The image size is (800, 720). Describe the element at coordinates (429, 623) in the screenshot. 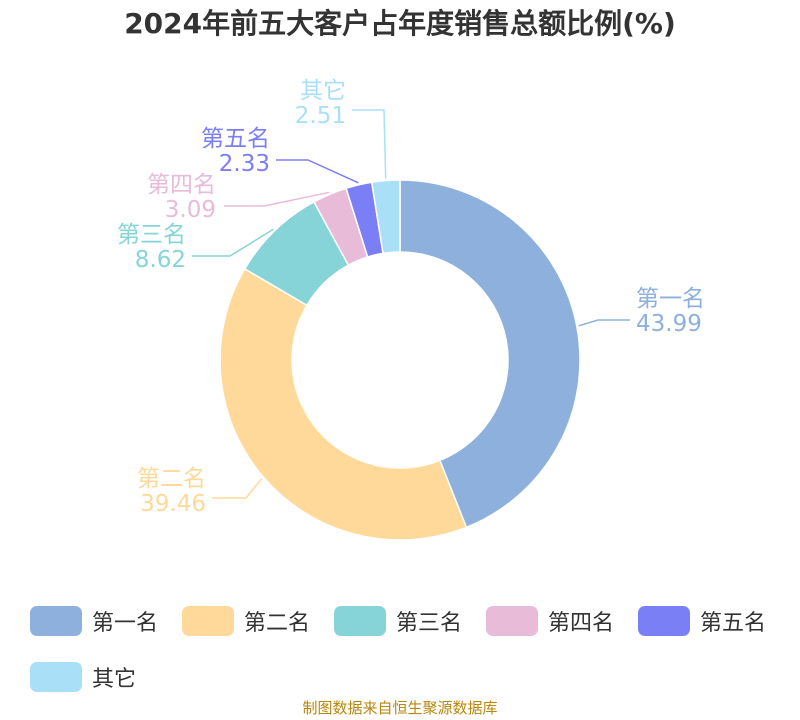

I see `legend-label: 第三名` at that location.